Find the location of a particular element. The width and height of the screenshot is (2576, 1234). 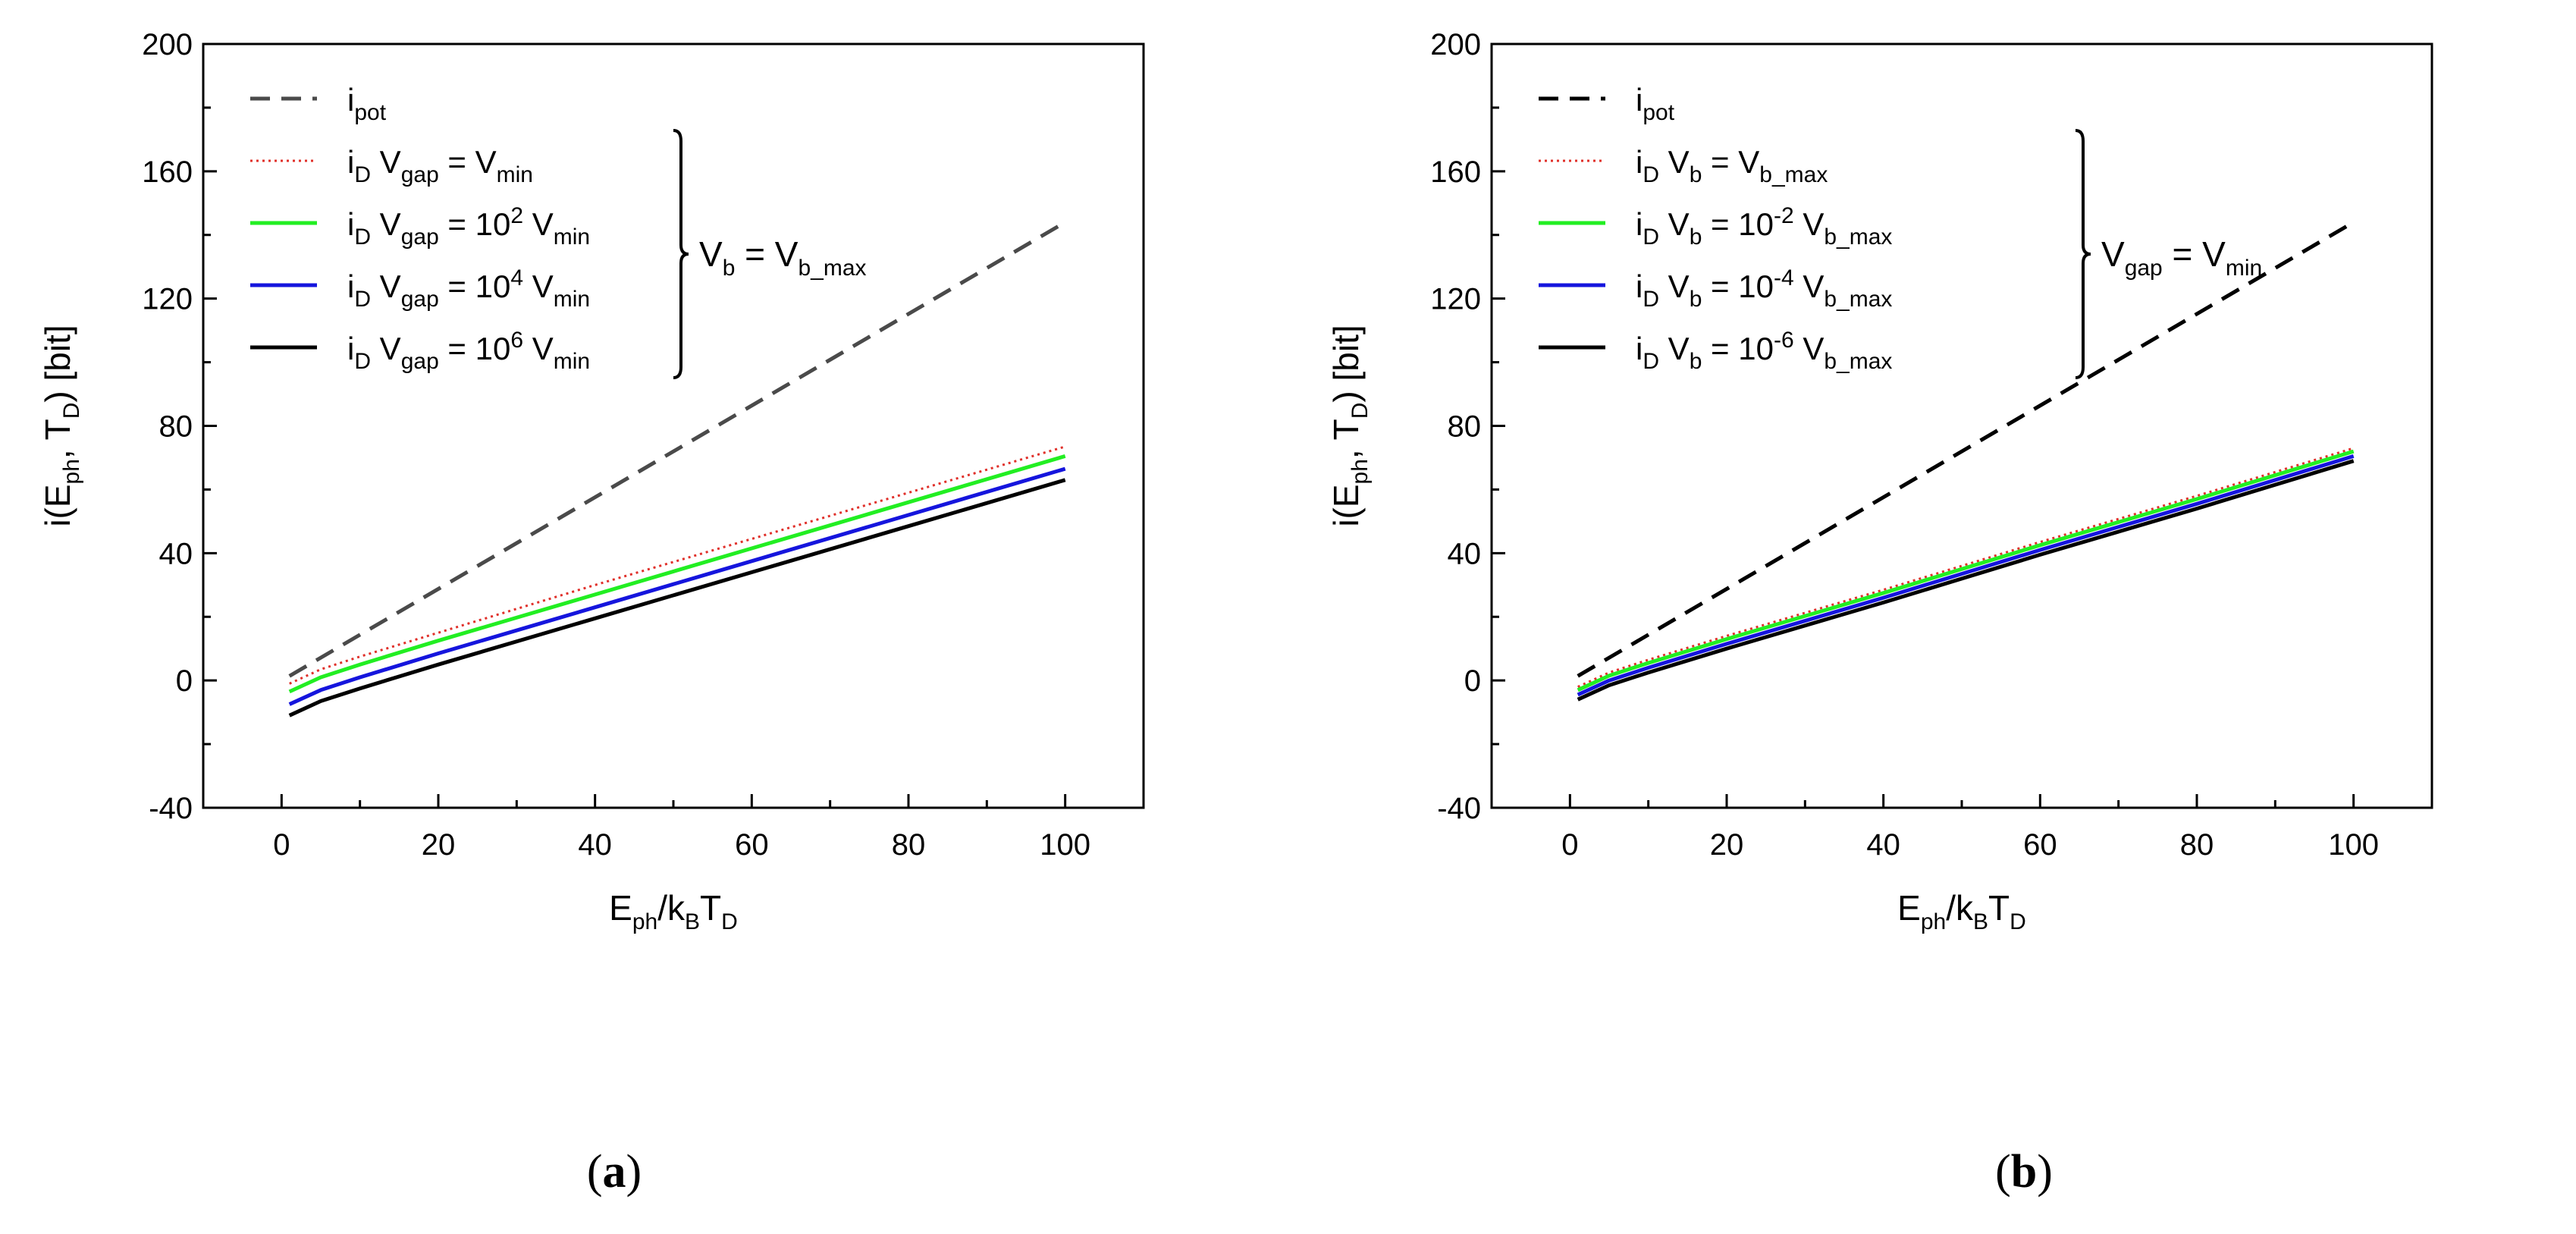

legend-entry-label: iD Vb = 10-4 Vb_max is located at coordinates (1764, 288).